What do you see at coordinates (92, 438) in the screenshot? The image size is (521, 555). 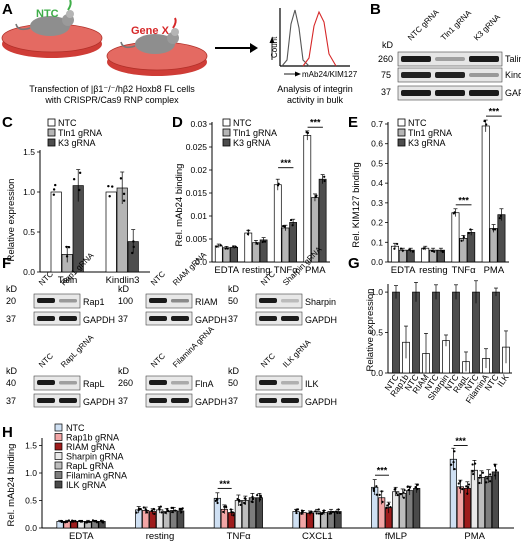 I see `legend-h-label-1: Rap1b gRNA` at bounding box center [92, 438].